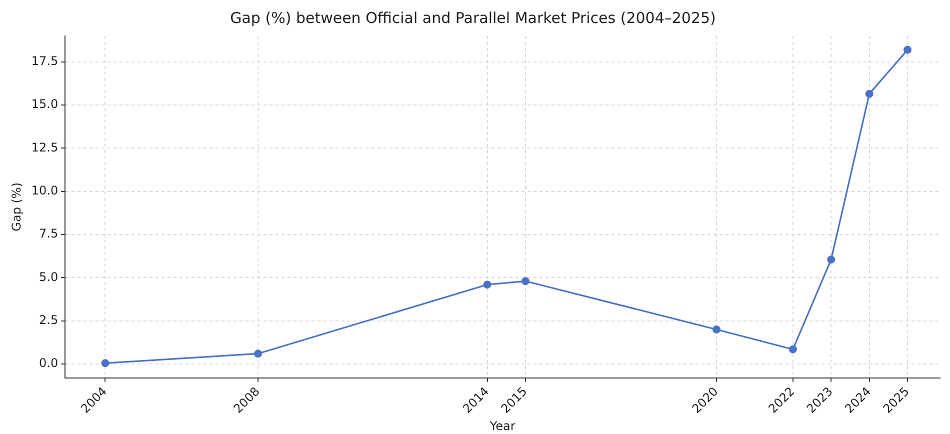  What do you see at coordinates (48, 363) in the screenshot?
I see `y-tick-label: 0.0` at bounding box center [48, 363].